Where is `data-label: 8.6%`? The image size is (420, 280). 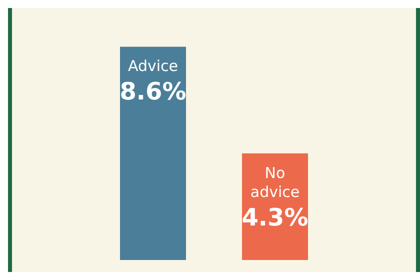 data-label: 8.6% is located at coordinates (153, 92).